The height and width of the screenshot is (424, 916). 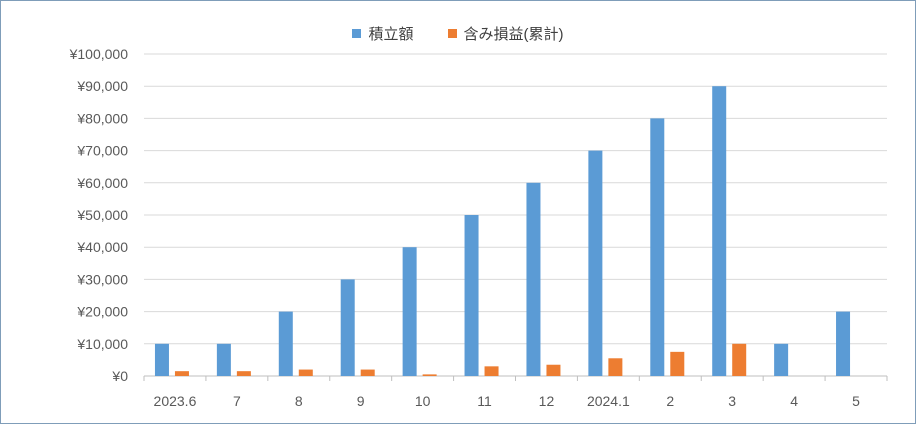 What do you see at coordinates (99, 54) in the screenshot?
I see `y-tick-label: ¥100,000` at bounding box center [99, 54].